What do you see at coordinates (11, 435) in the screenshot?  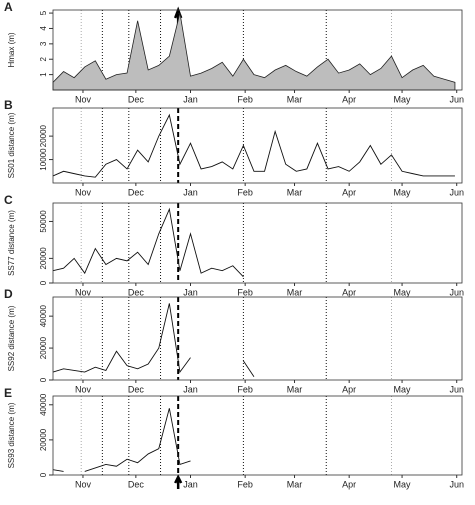 I see `y-axis-label: SS93 distance (m)` at bounding box center [11, 435].